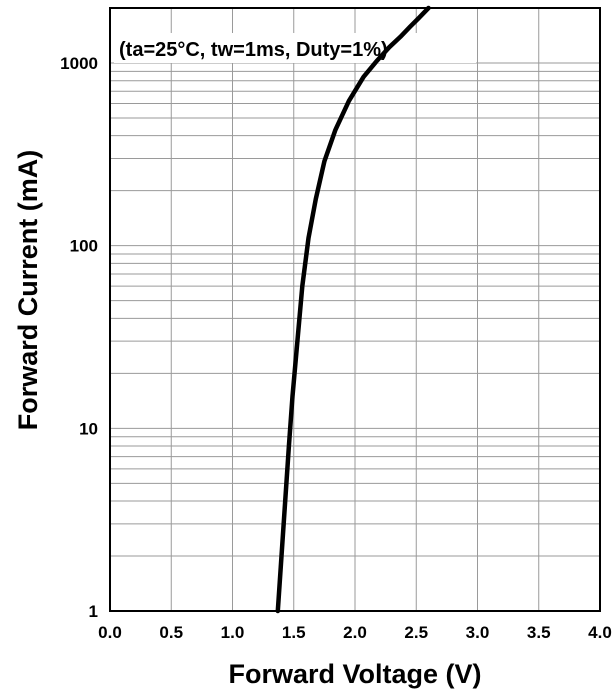 This screenshot has height=693, width=616. I want to click on x-tick-label: 2.5, so click(416, 632).